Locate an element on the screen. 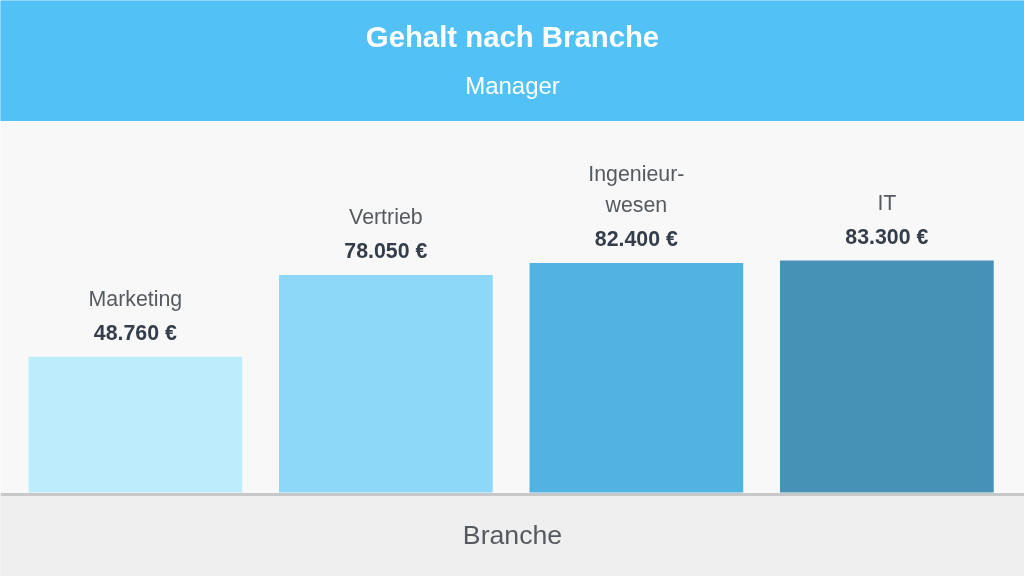 The width and height of the screenshot is (1024, 576). x-axis-title: Branche is located at coordinates (512, 534).